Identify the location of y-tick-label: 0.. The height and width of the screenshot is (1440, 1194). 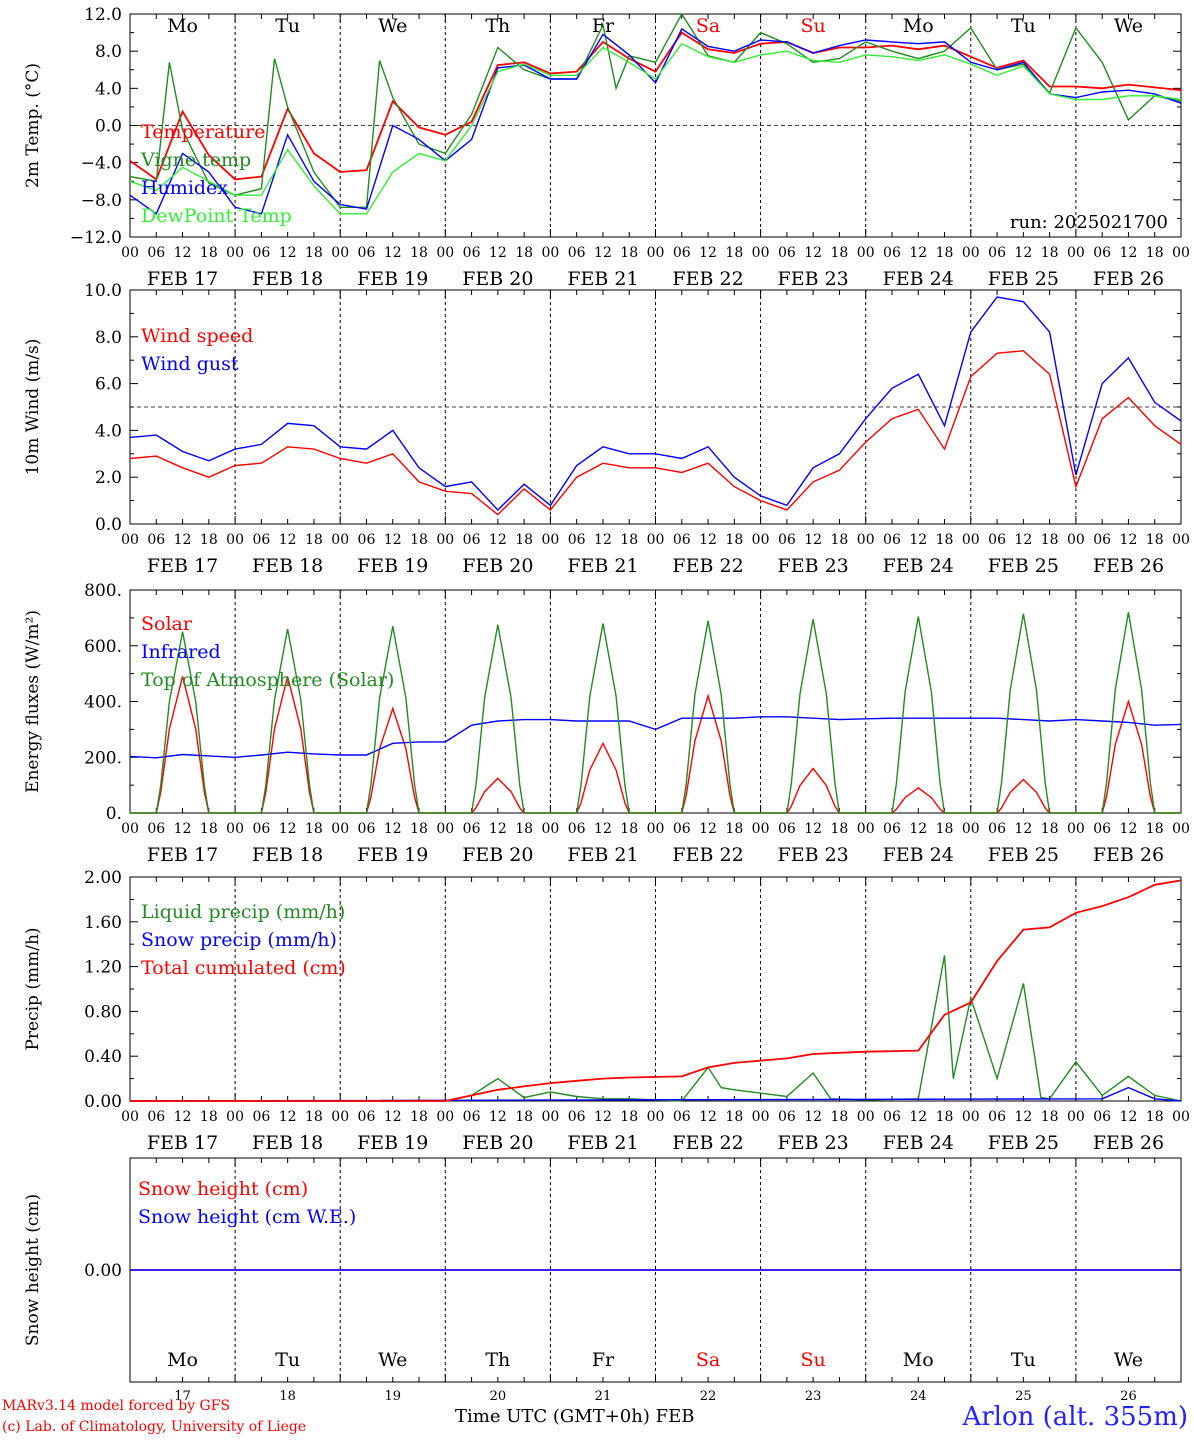
(114, 814).